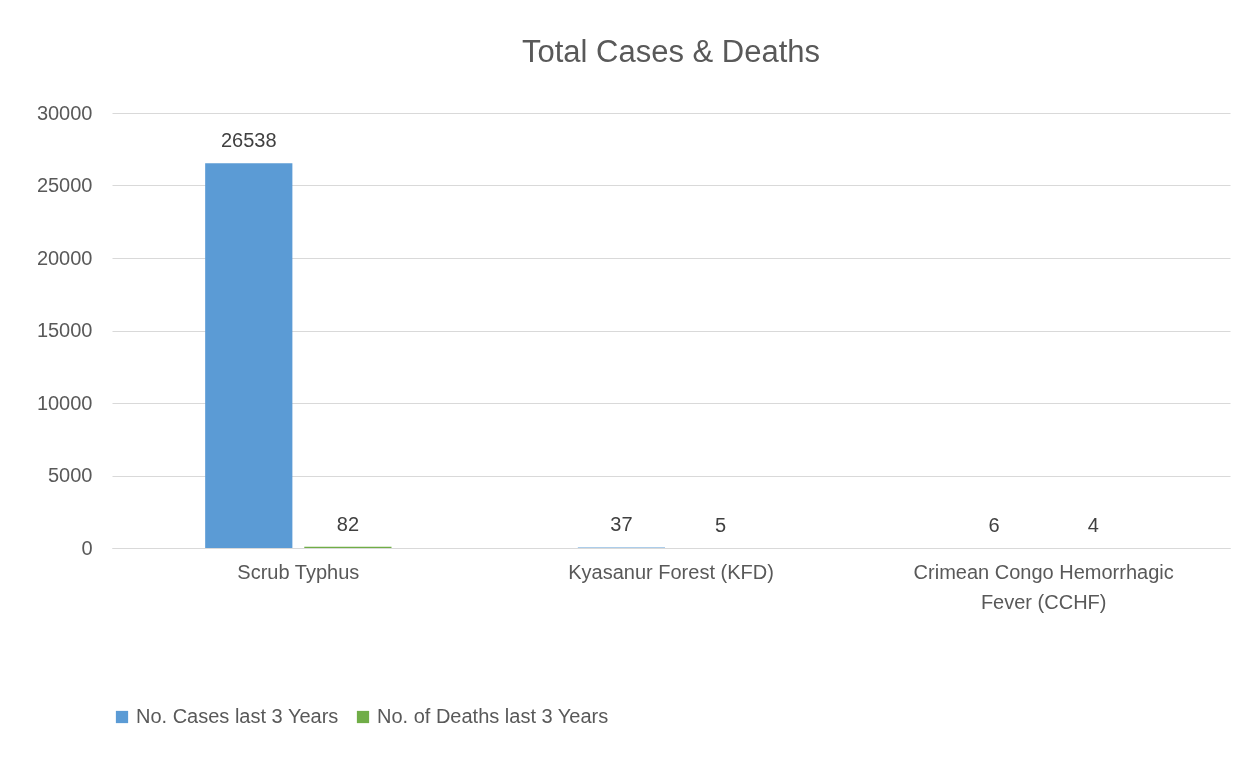  I want to click on data-label: 5, so click(720, 524).